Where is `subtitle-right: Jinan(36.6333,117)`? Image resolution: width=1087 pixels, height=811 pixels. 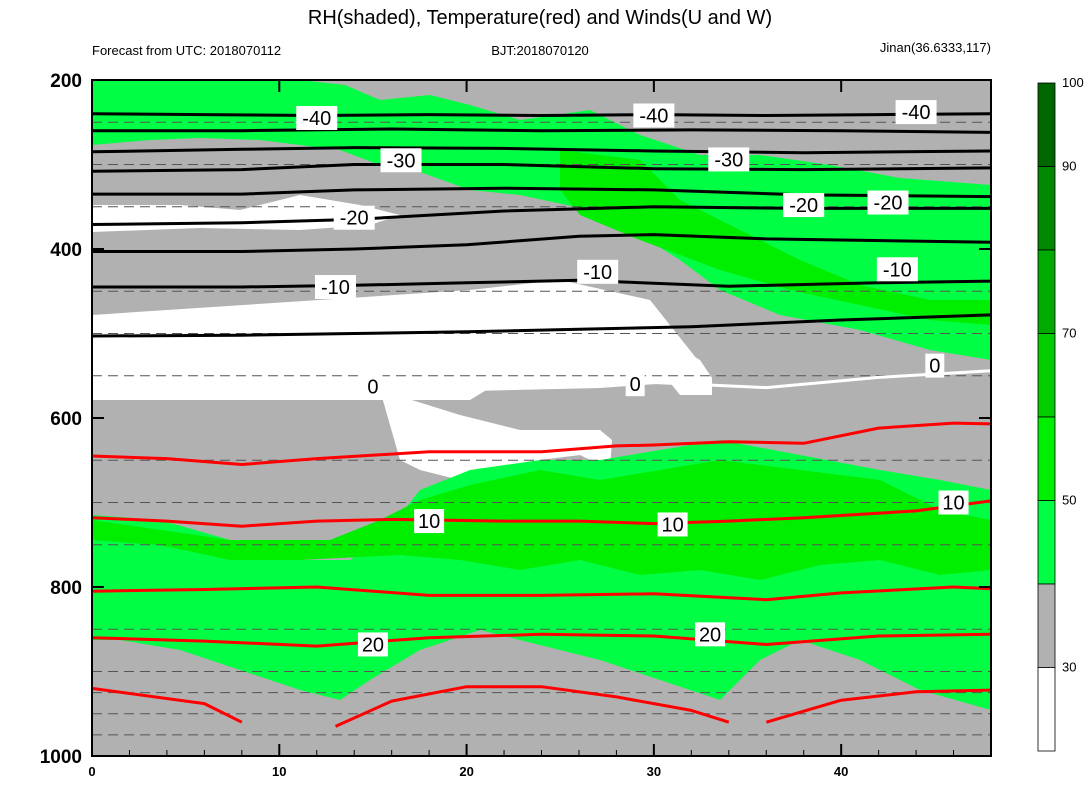
subtitle-right: Jinan(36.6333,117) is located at coordinates (935, 47).